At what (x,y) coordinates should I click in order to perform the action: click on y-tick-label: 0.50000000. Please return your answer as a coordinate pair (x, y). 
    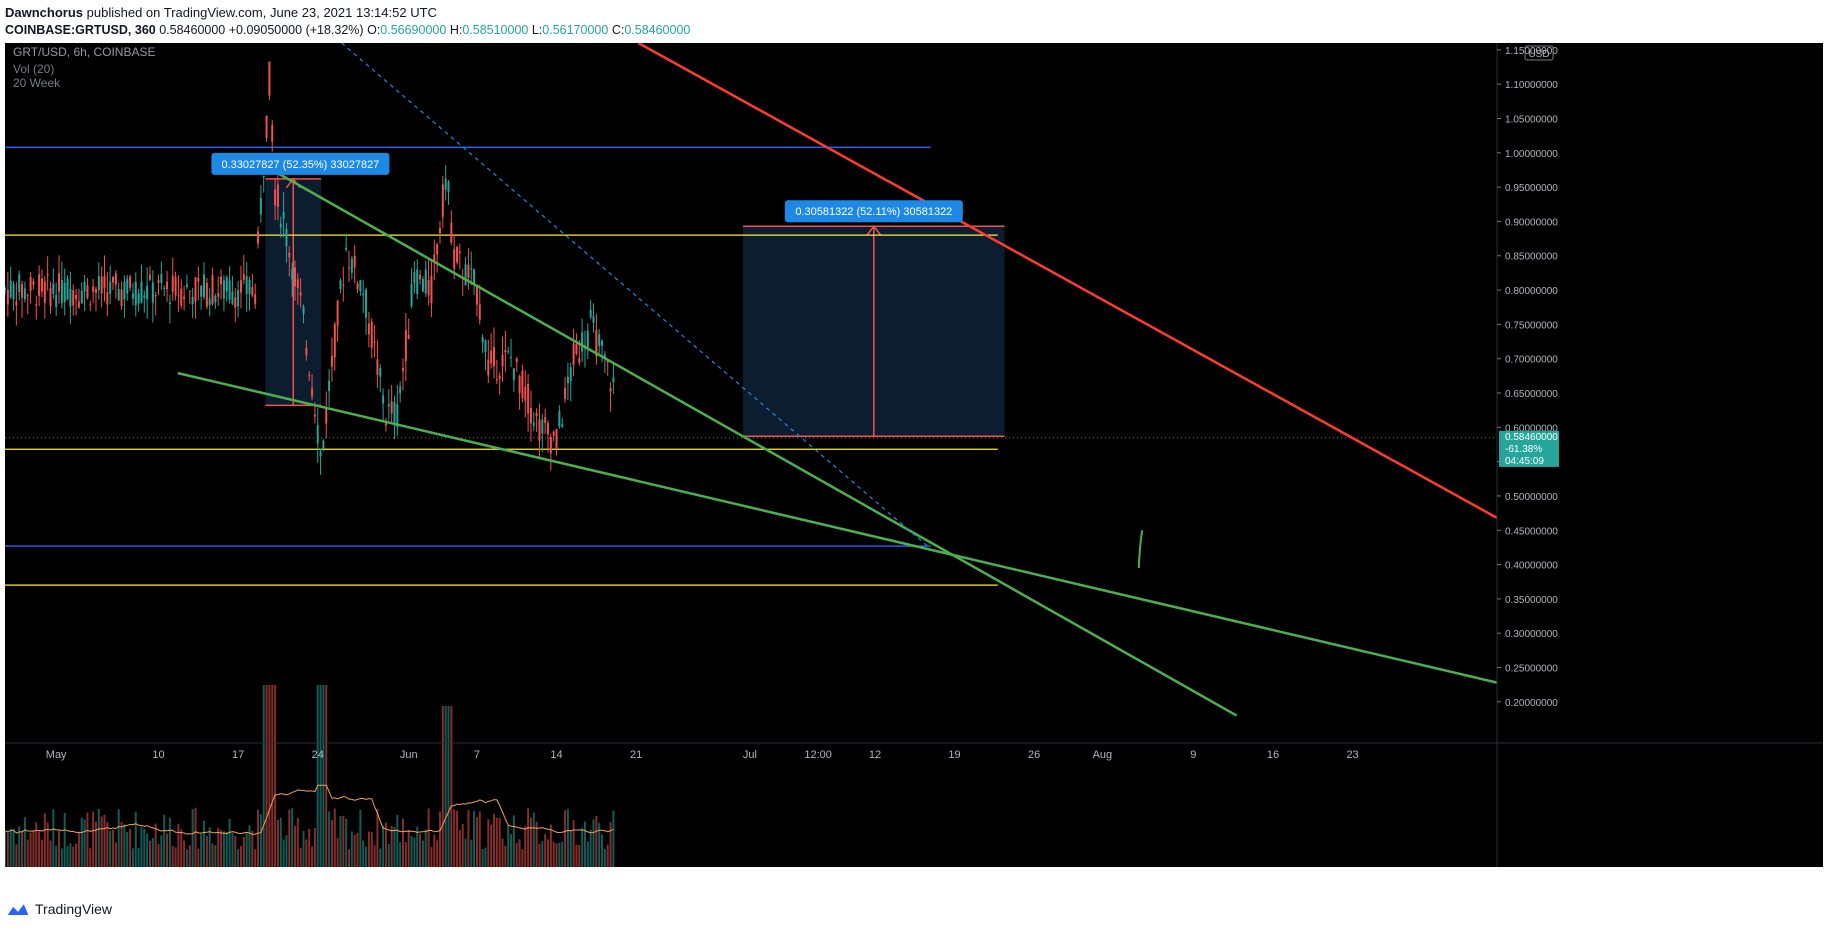
    Looking at the image, I should click on (1531, 497).